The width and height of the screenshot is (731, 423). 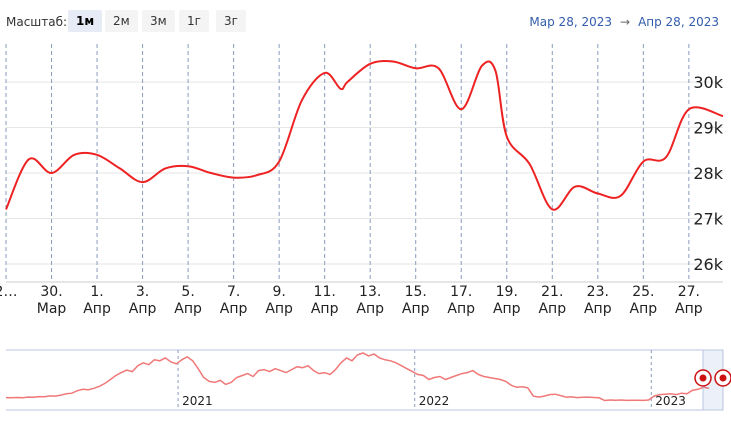 I want to click on x-tick-day: 7., so click(x=233, y=292).